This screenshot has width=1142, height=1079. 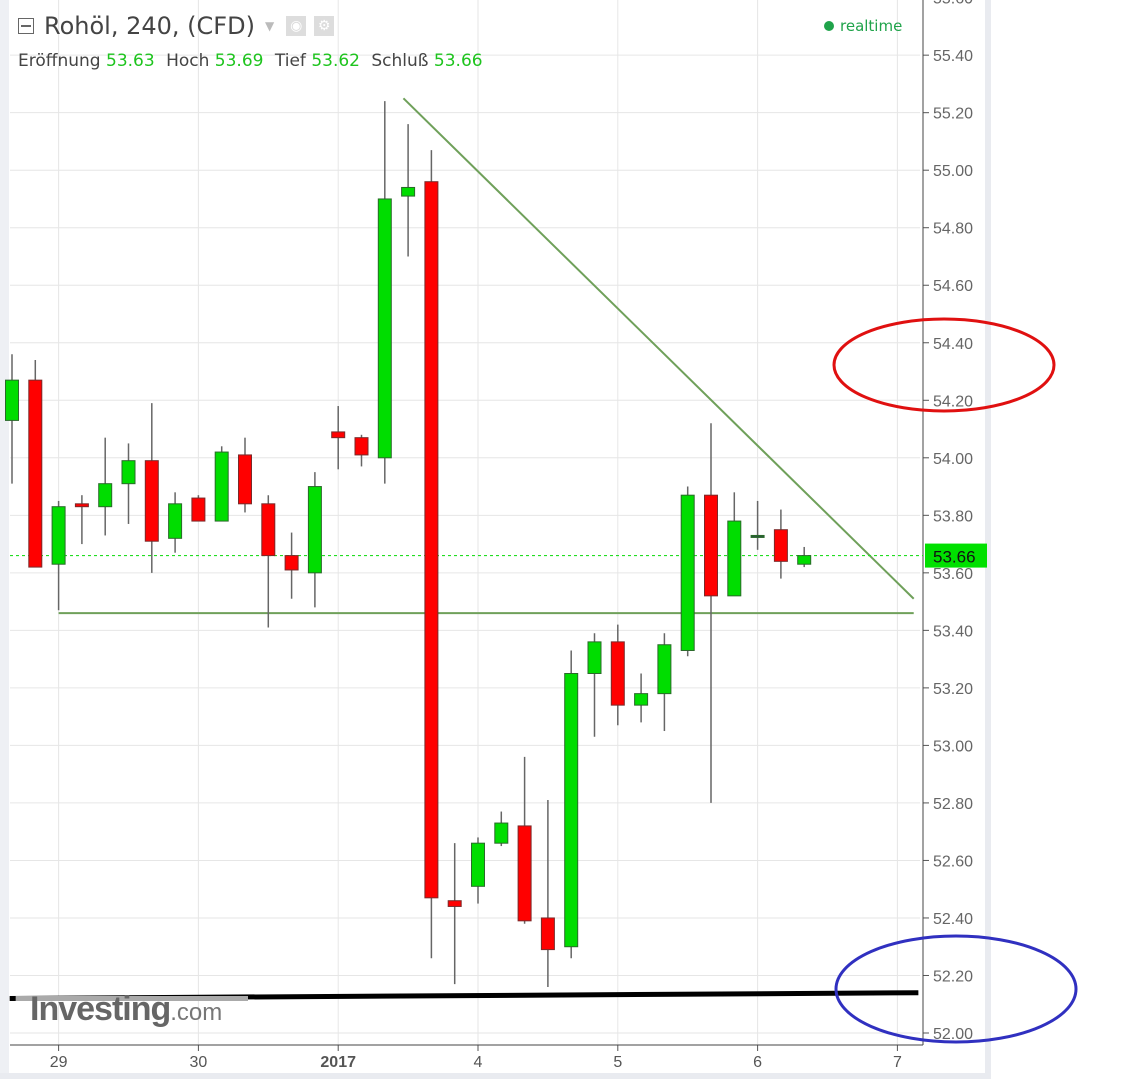 What do you see at coordinates (871, 26) in the screenshot?
I see `realtime-label: realtime` at bounding box center [871, 26].